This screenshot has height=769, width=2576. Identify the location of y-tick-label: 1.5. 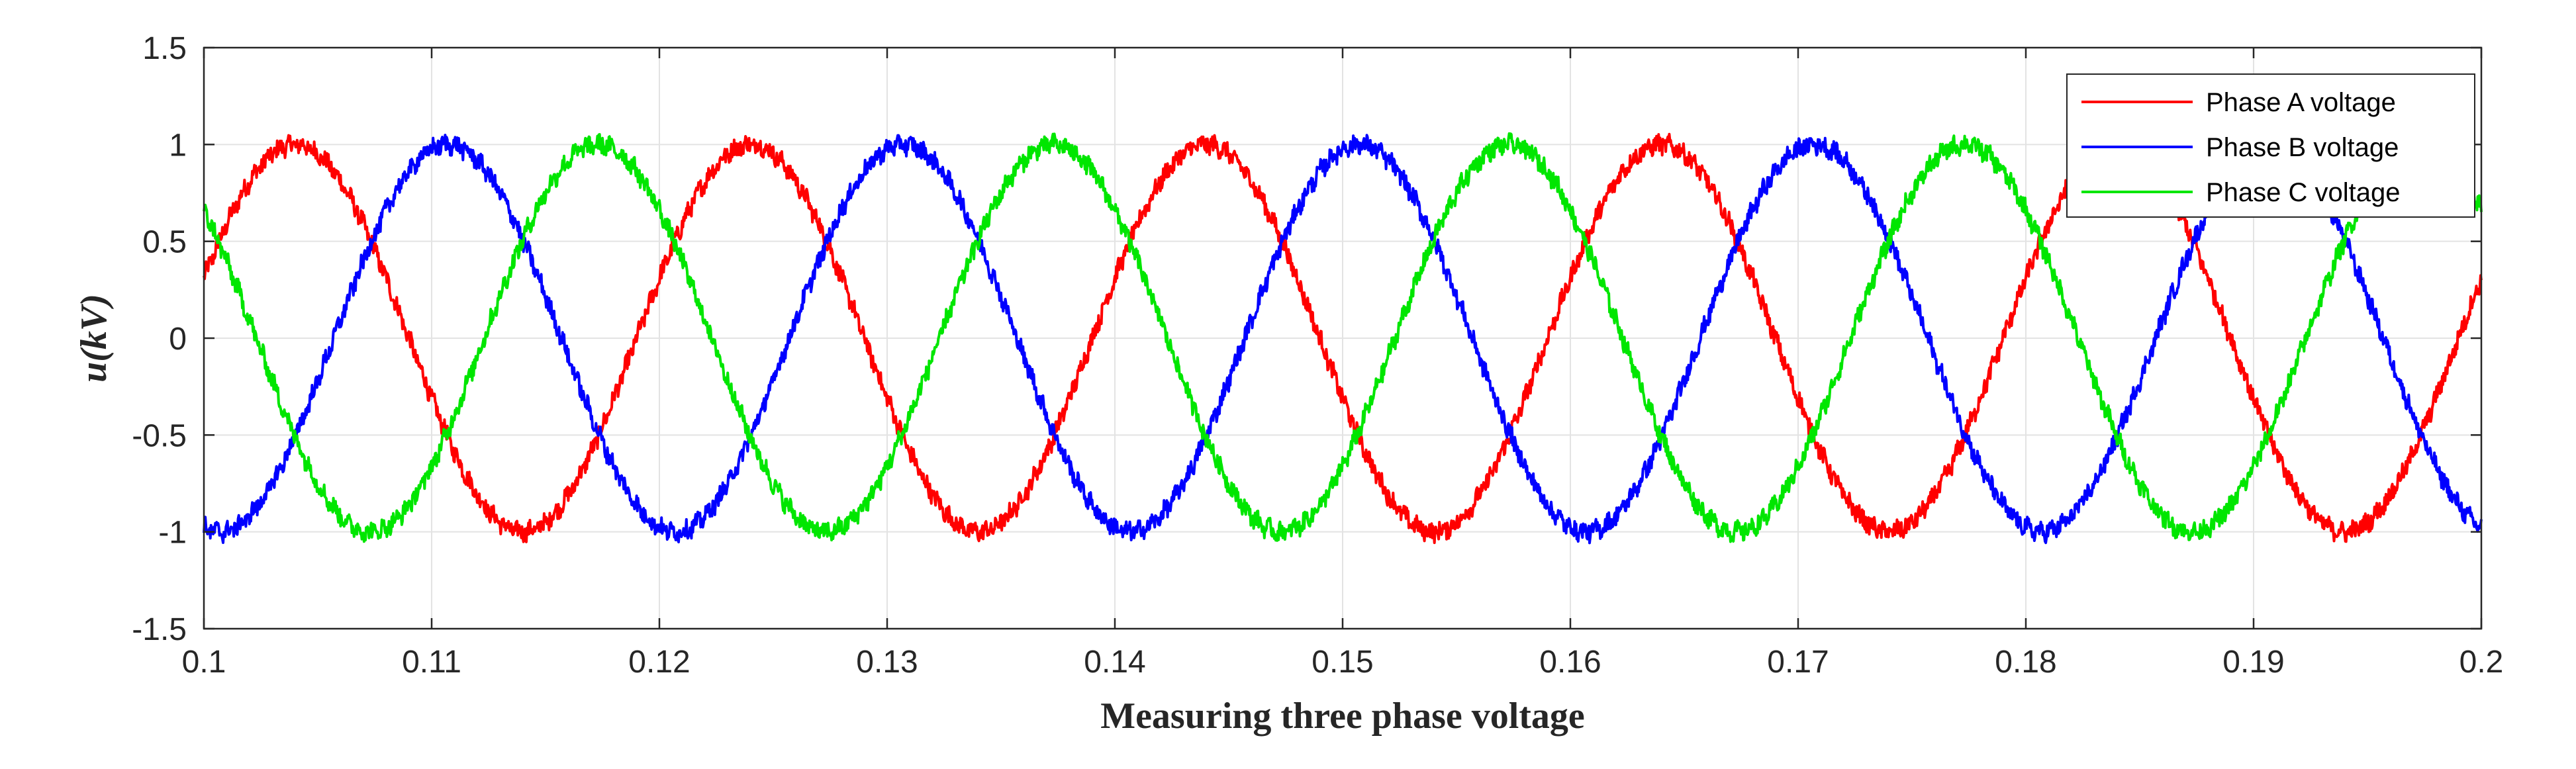
(164, 49).